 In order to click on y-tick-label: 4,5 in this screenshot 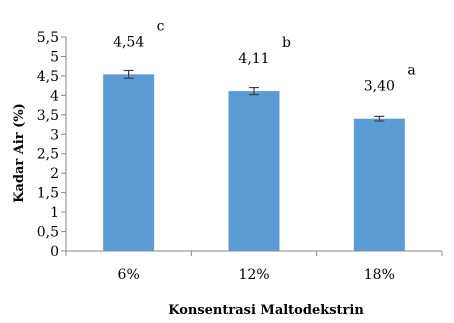, I will do `click(48, 77)`.